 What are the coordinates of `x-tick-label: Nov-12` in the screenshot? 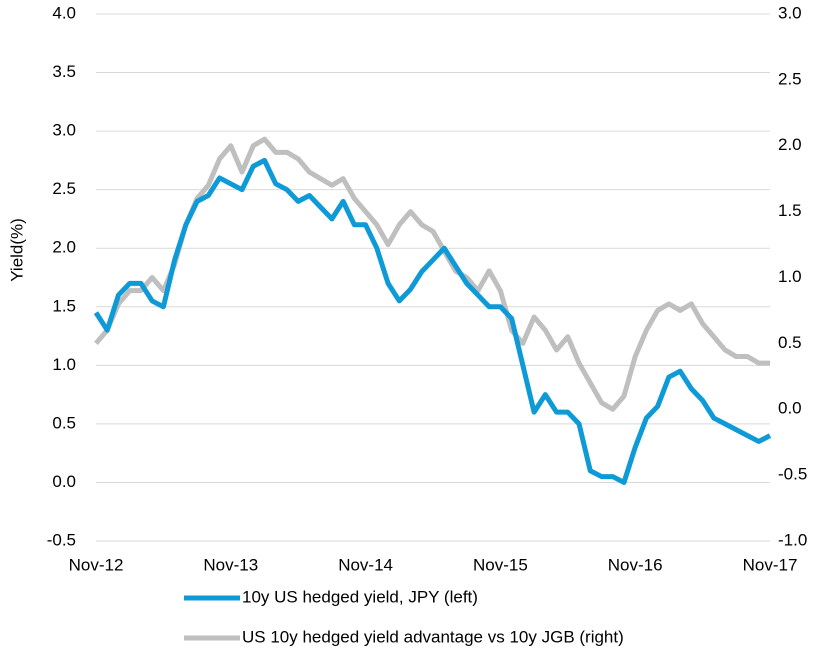 It's located at (96, 564).